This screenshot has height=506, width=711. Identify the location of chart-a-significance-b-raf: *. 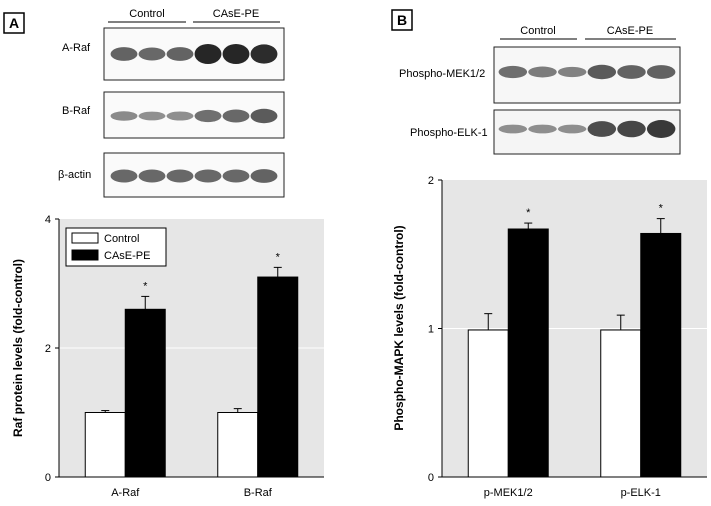
(278, 257).